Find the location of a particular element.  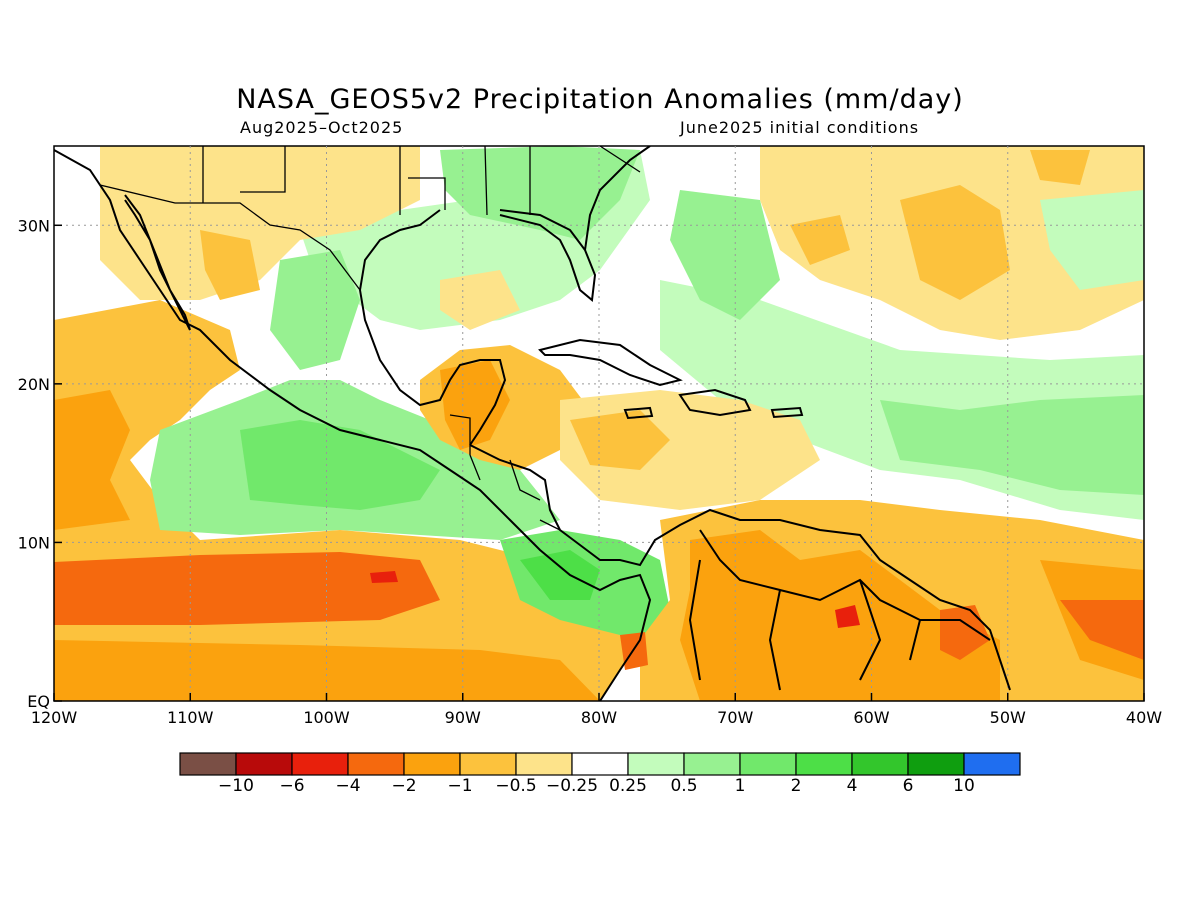

venezuela-dry-core is located at coordinates (847, 616).